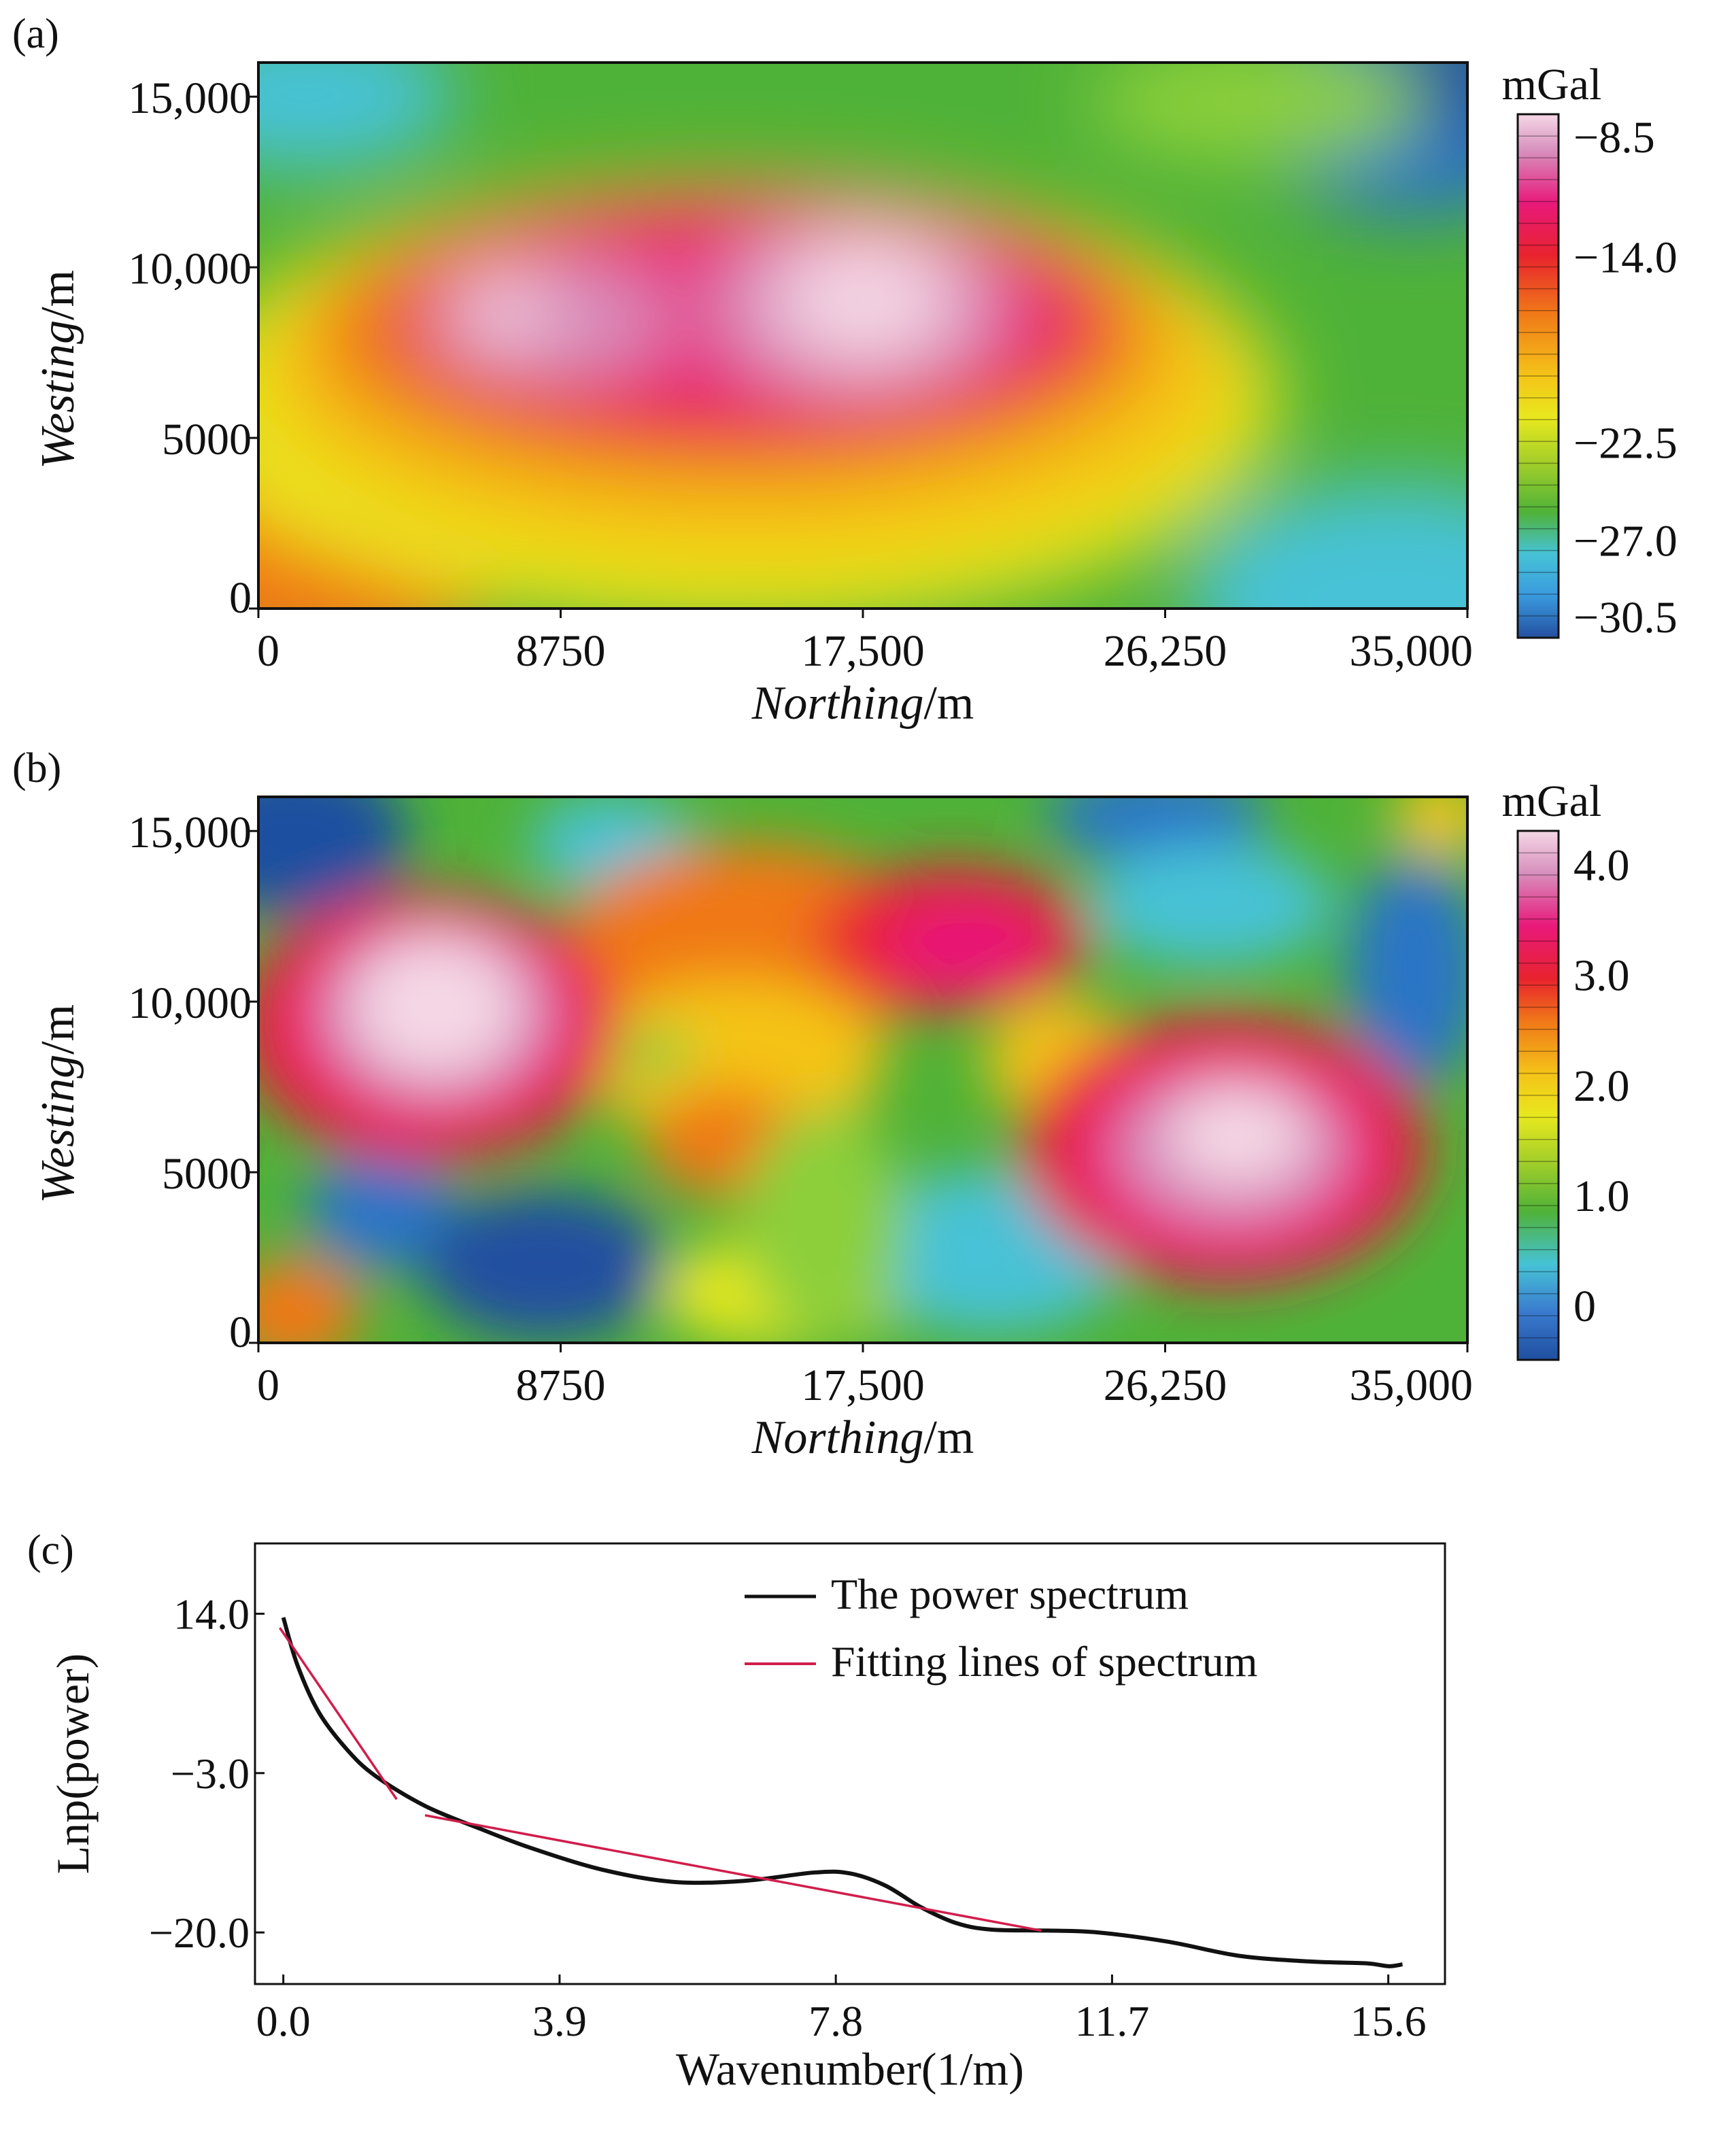 The width and height of the screenshot is (1736, 2154). What do you see at coordinates (1625, 258) in the screenshot?
I see `colorbar-tick-label: −14.0` at bounding box center [1625, 258].